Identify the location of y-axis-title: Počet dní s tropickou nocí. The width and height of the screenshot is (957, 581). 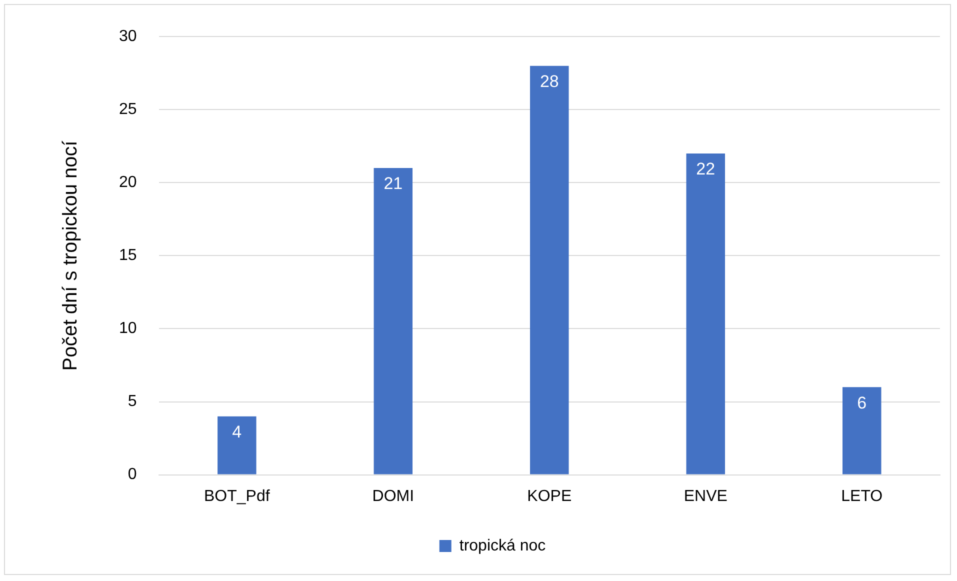
(71, 255).